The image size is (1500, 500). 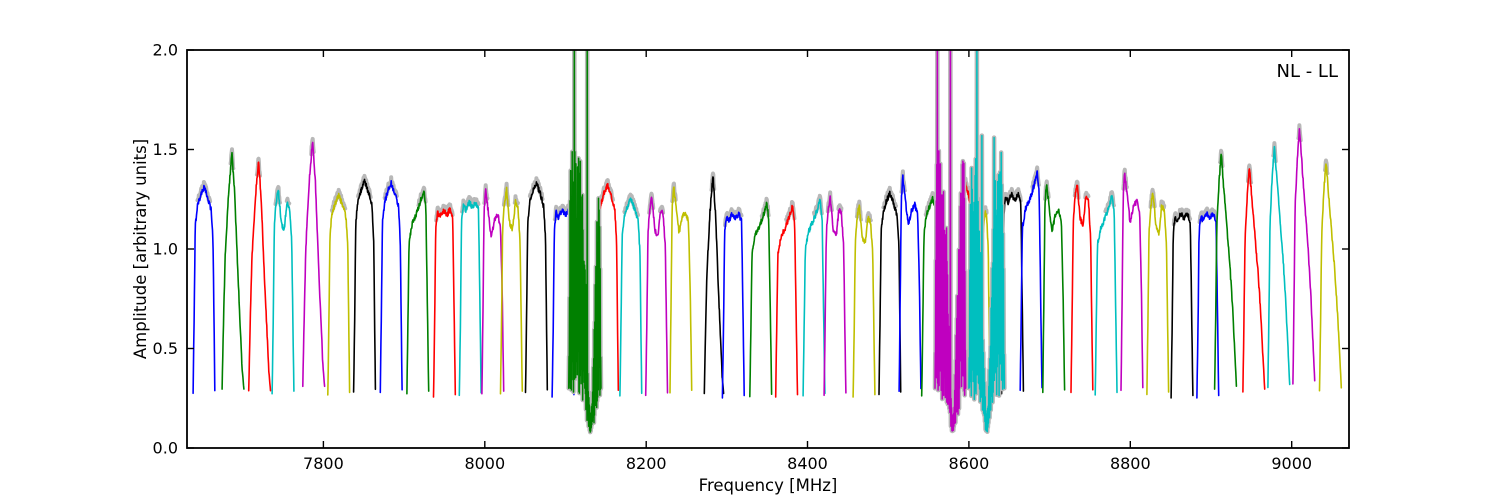 What do you see at coordinates (807, 463) in the screenshot?
I see `x-tick-label: 8400` at bounding box center [807, 463].